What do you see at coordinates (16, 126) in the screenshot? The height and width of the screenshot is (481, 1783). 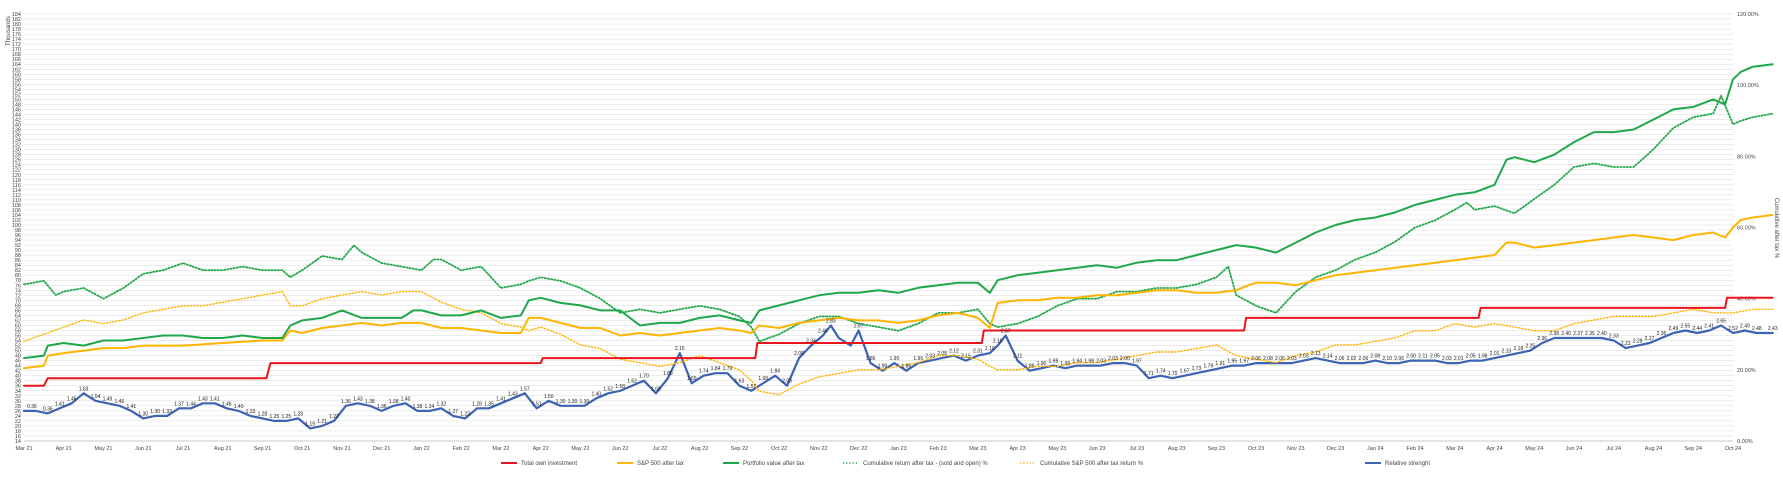 I see `y-tick-label: 140` at bounding box center [16, 126].